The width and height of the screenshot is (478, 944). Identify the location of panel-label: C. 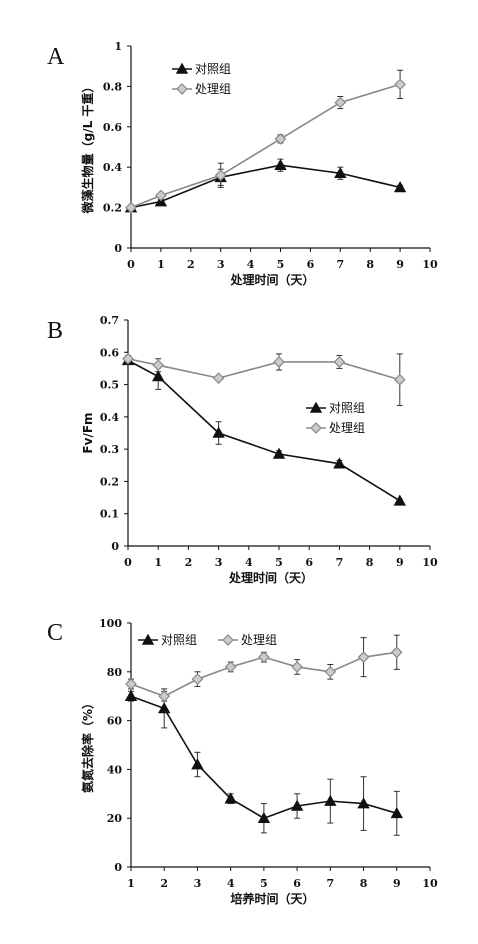
(55, 633).